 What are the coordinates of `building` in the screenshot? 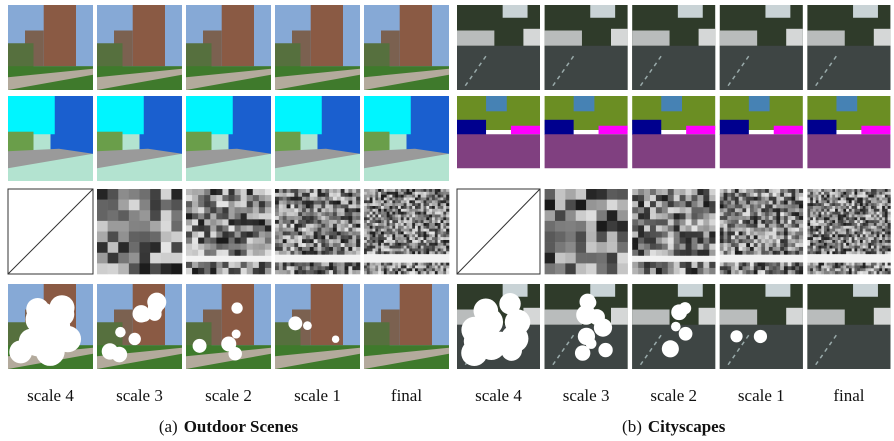 It's located at (415, 315).